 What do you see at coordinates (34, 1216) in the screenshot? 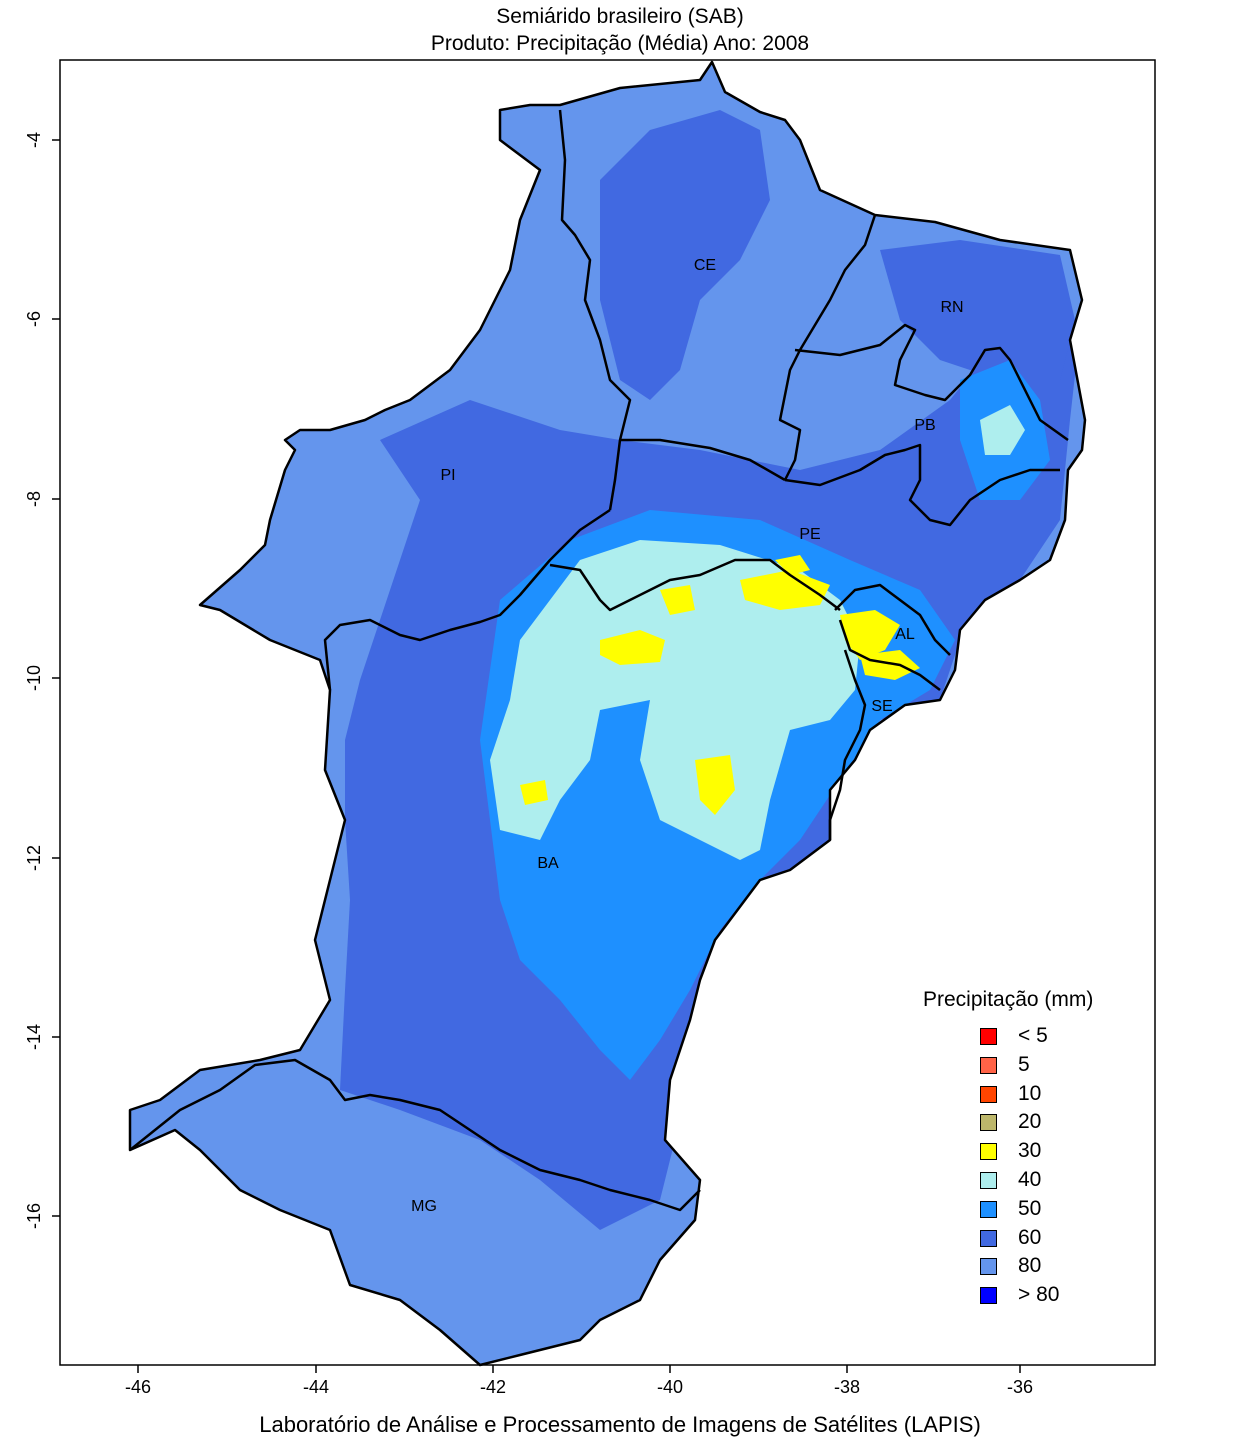
I see `y-tick-label: -16` at bounding box center [34, 1216].